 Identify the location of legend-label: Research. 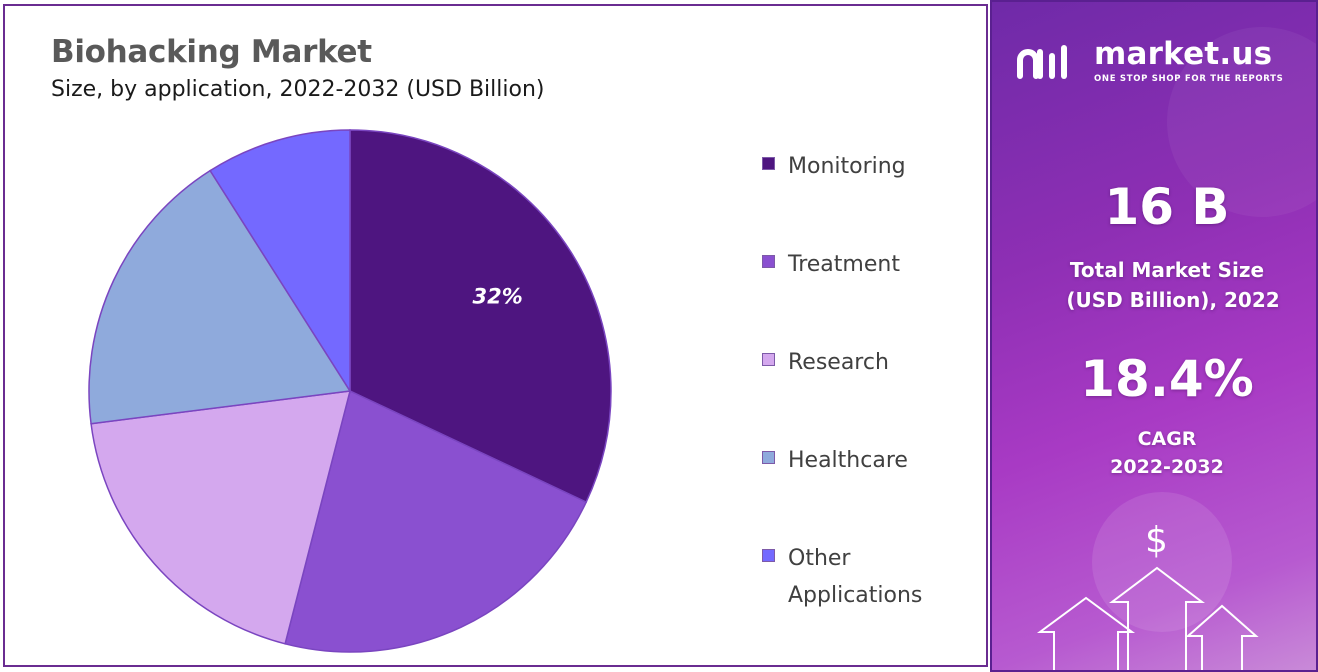
(838, 362).